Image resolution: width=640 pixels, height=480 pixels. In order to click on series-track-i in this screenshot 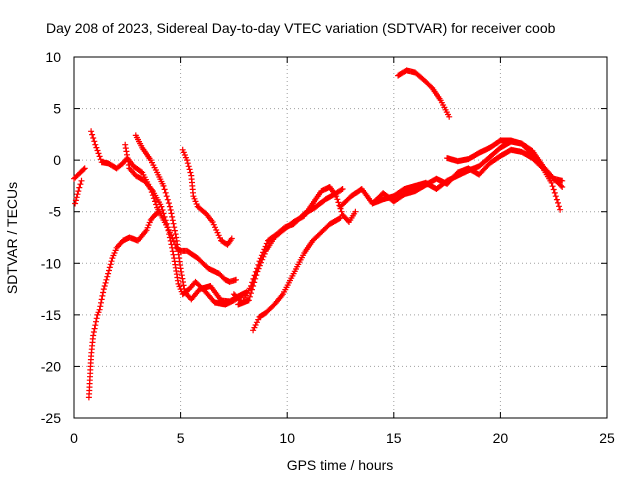, I will do `click(297, 246)`.